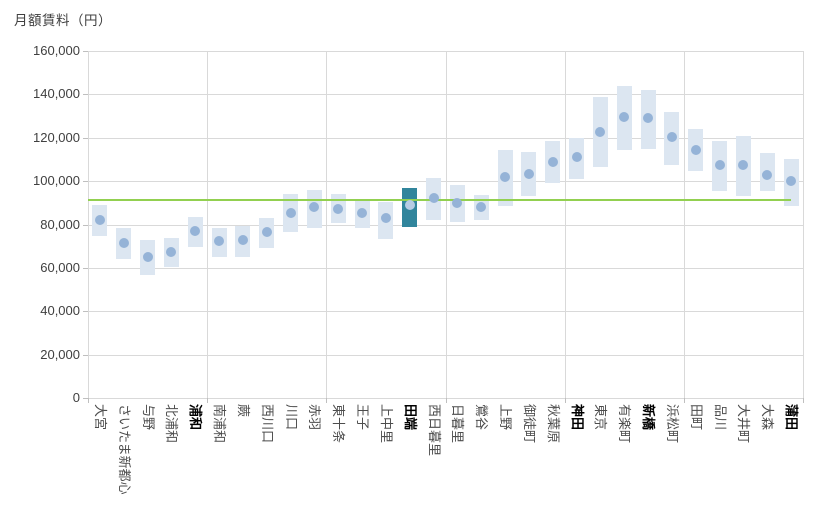 The width and height of the screenshot is (820, 510). What do you see at coordinates (577, 417) in the screenshot?
I see `x-axis-label-station: 神田` at bounding box center [577, 417].